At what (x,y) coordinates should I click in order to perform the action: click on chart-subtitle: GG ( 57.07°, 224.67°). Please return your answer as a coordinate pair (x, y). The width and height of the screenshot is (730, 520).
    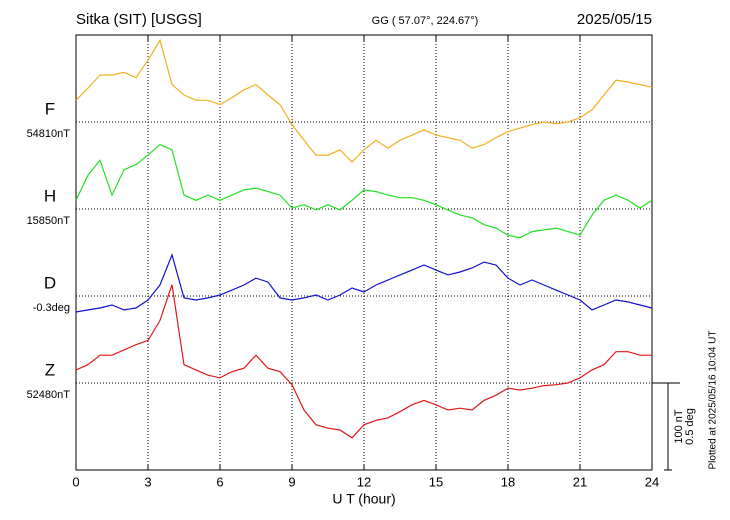
    Looking at the image, I should click on (425, 21).